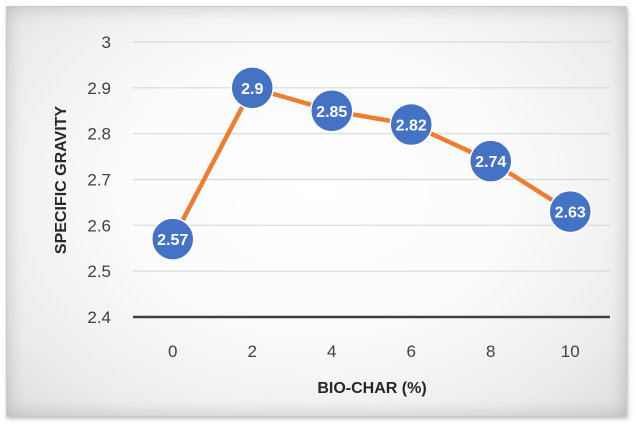 Image resolution: width=635 pixels, height=425 pixels. Describe the element at coordinates (99, 225) in the screenshot. I see `y-tick-label: 2.6` at that location.